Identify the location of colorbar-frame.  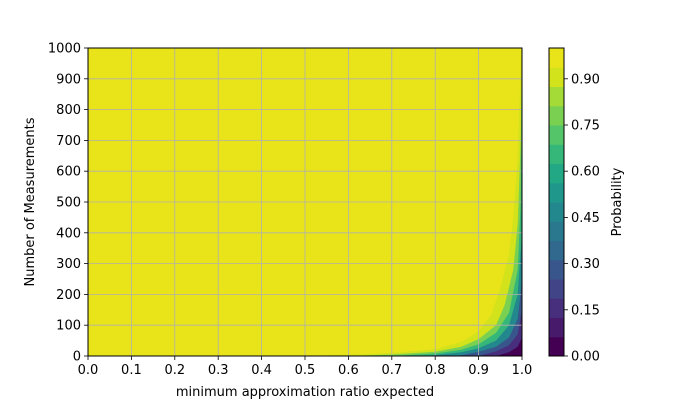
(556, 202).